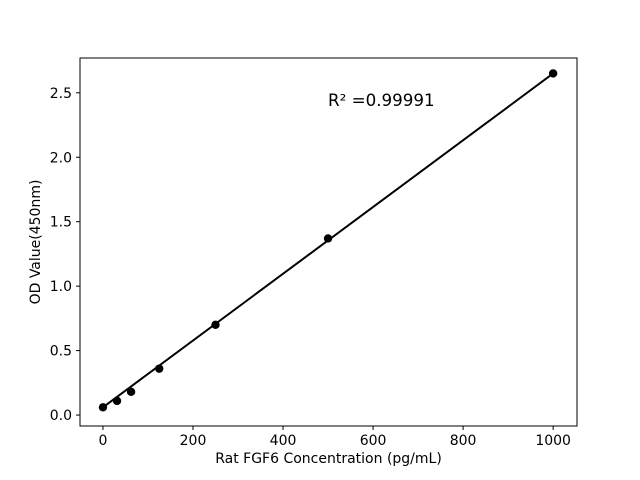 This screenshot has height=480, width=640. Describe the element at coordinates (328, 459) in the screenshot. I see `x-axis-label: Rat FGF6 Concentration (pg/mL)` at that location.